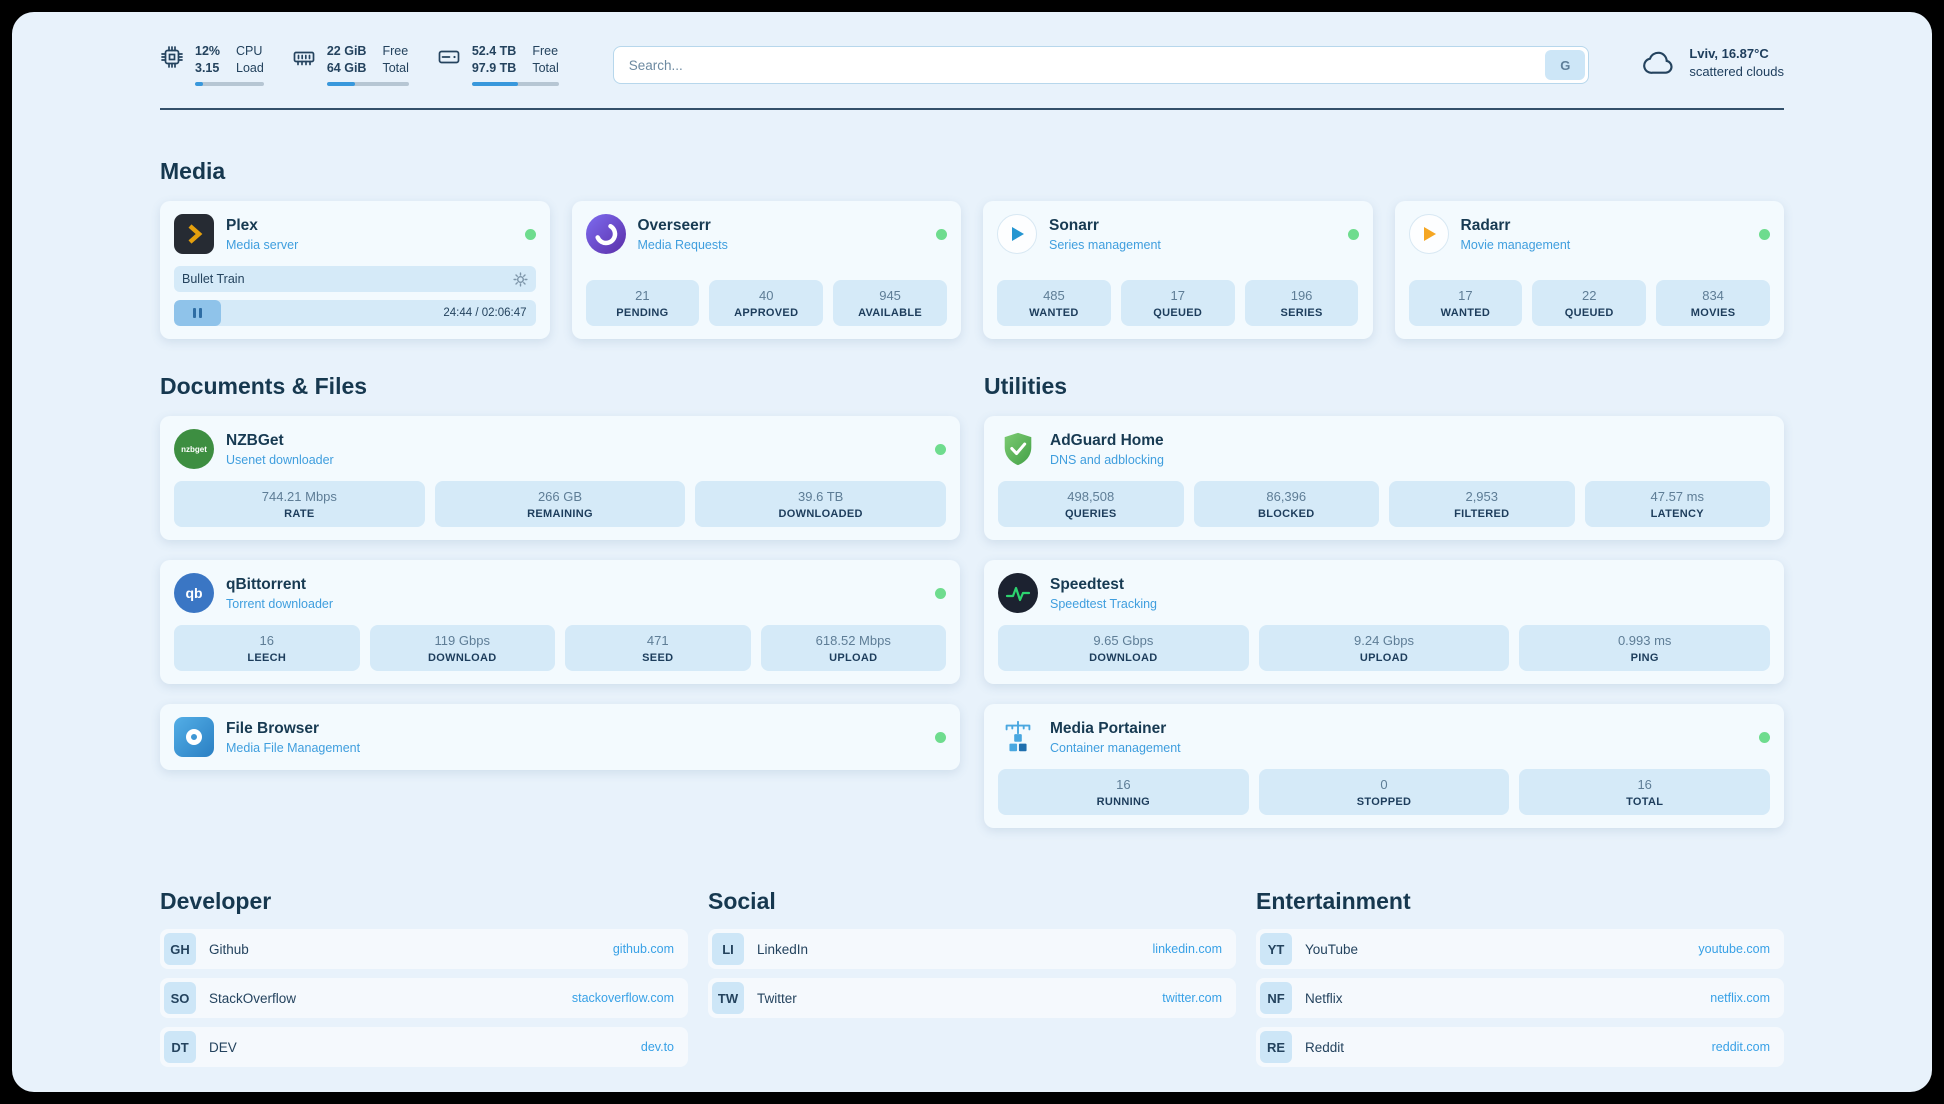 The height and width of the screenshot is (1104, 1944). I want to click on speedtest-icon, so click(1018, 593).